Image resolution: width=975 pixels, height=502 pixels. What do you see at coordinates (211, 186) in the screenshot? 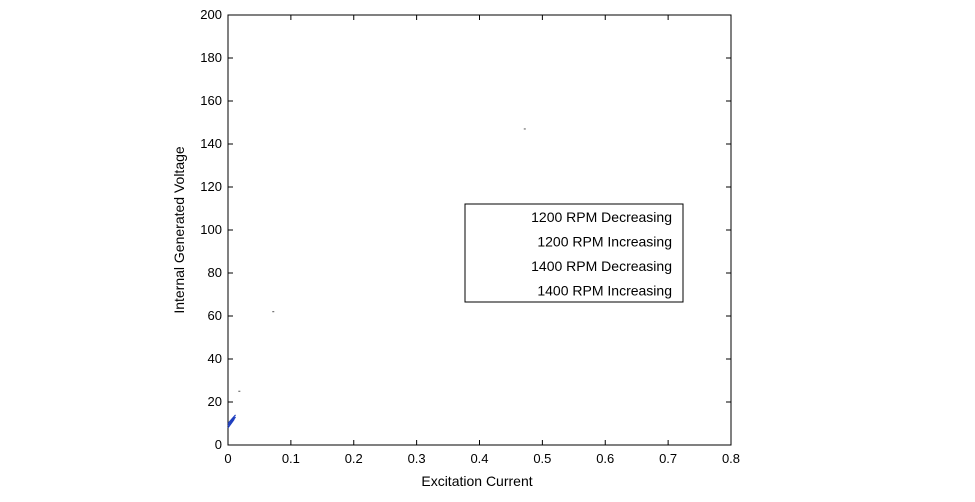
I see `y-tick-label: 120` at bounding box center [211, 186].